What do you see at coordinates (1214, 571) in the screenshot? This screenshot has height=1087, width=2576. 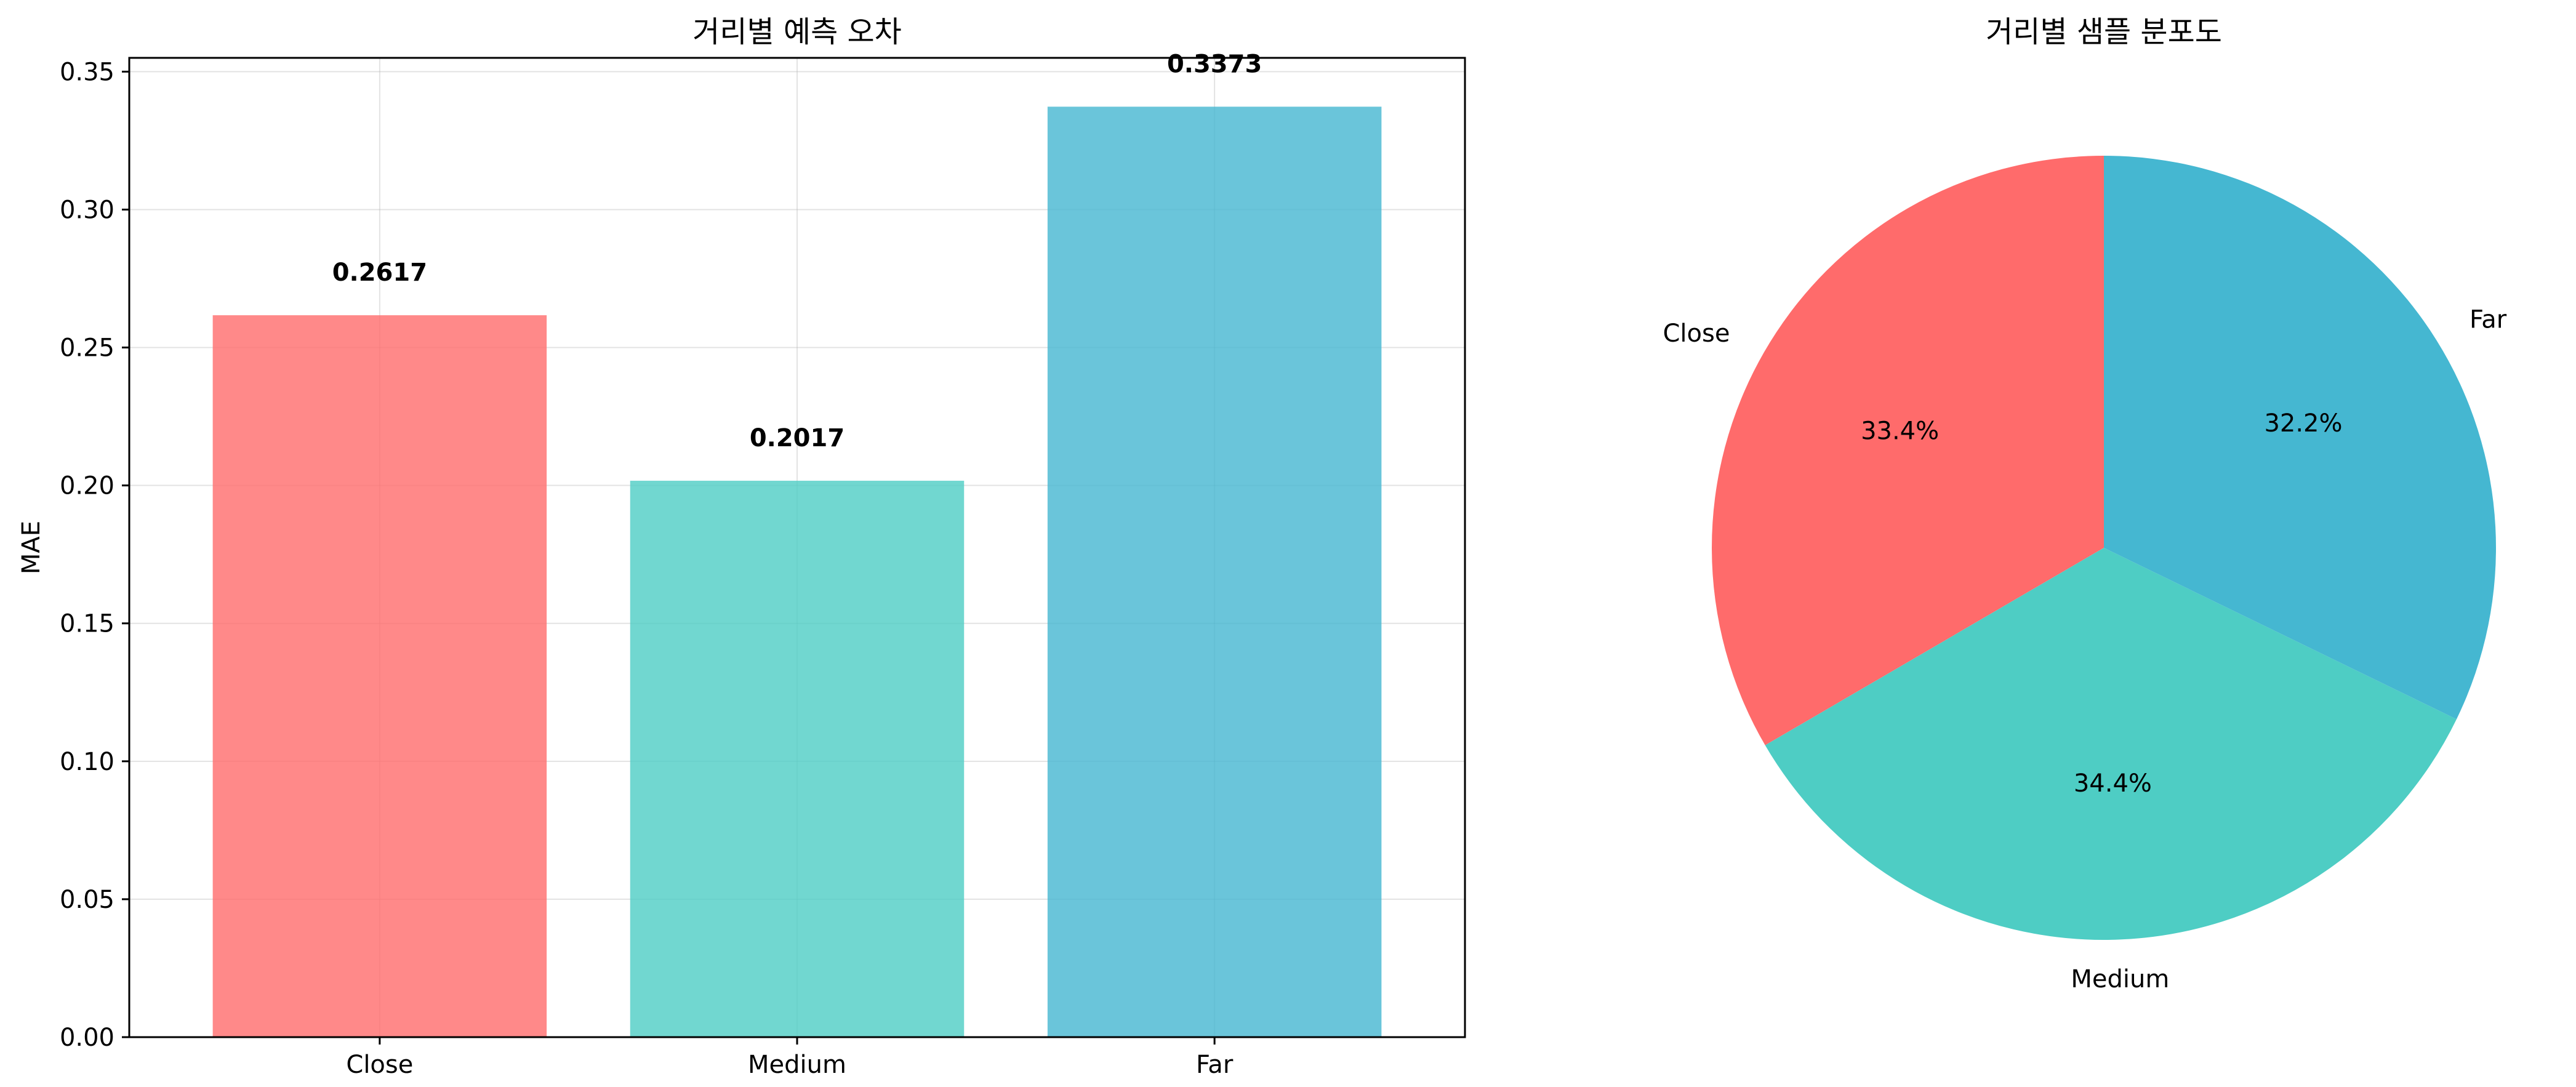 I see `bar-far` at bounding box center [1214, 571].